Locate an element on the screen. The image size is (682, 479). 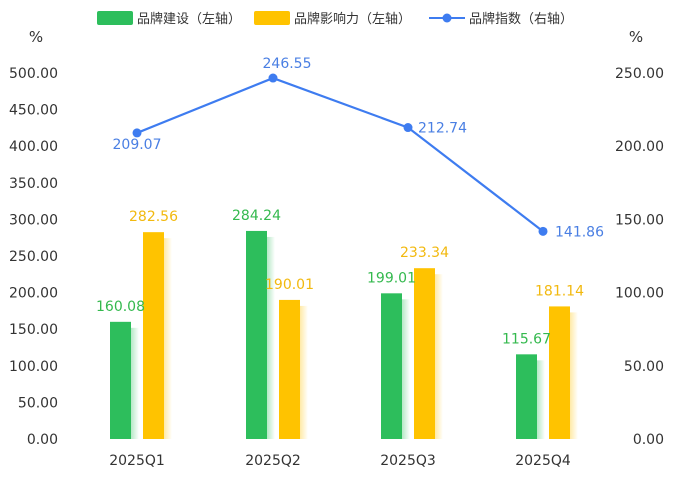
left-tick-label: 200.00 is located at coordinates (33, 294).